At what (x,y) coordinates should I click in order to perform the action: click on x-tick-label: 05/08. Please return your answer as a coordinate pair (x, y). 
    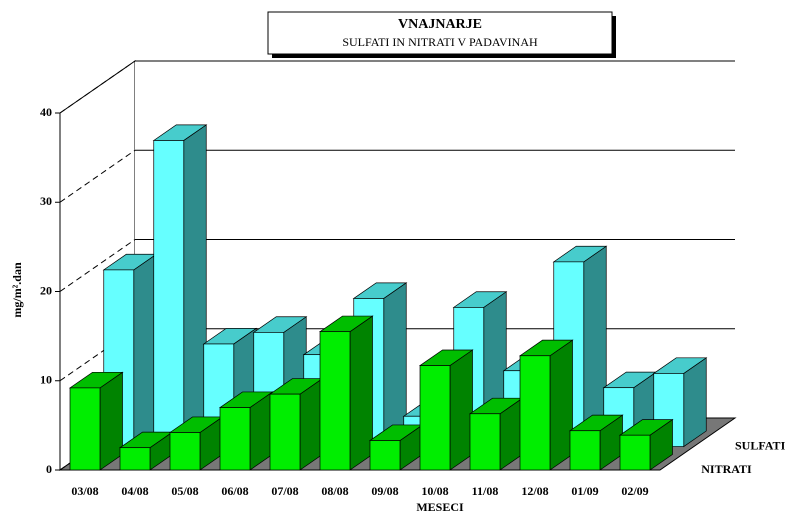
    Looking at the image, I should click on (184, 491).